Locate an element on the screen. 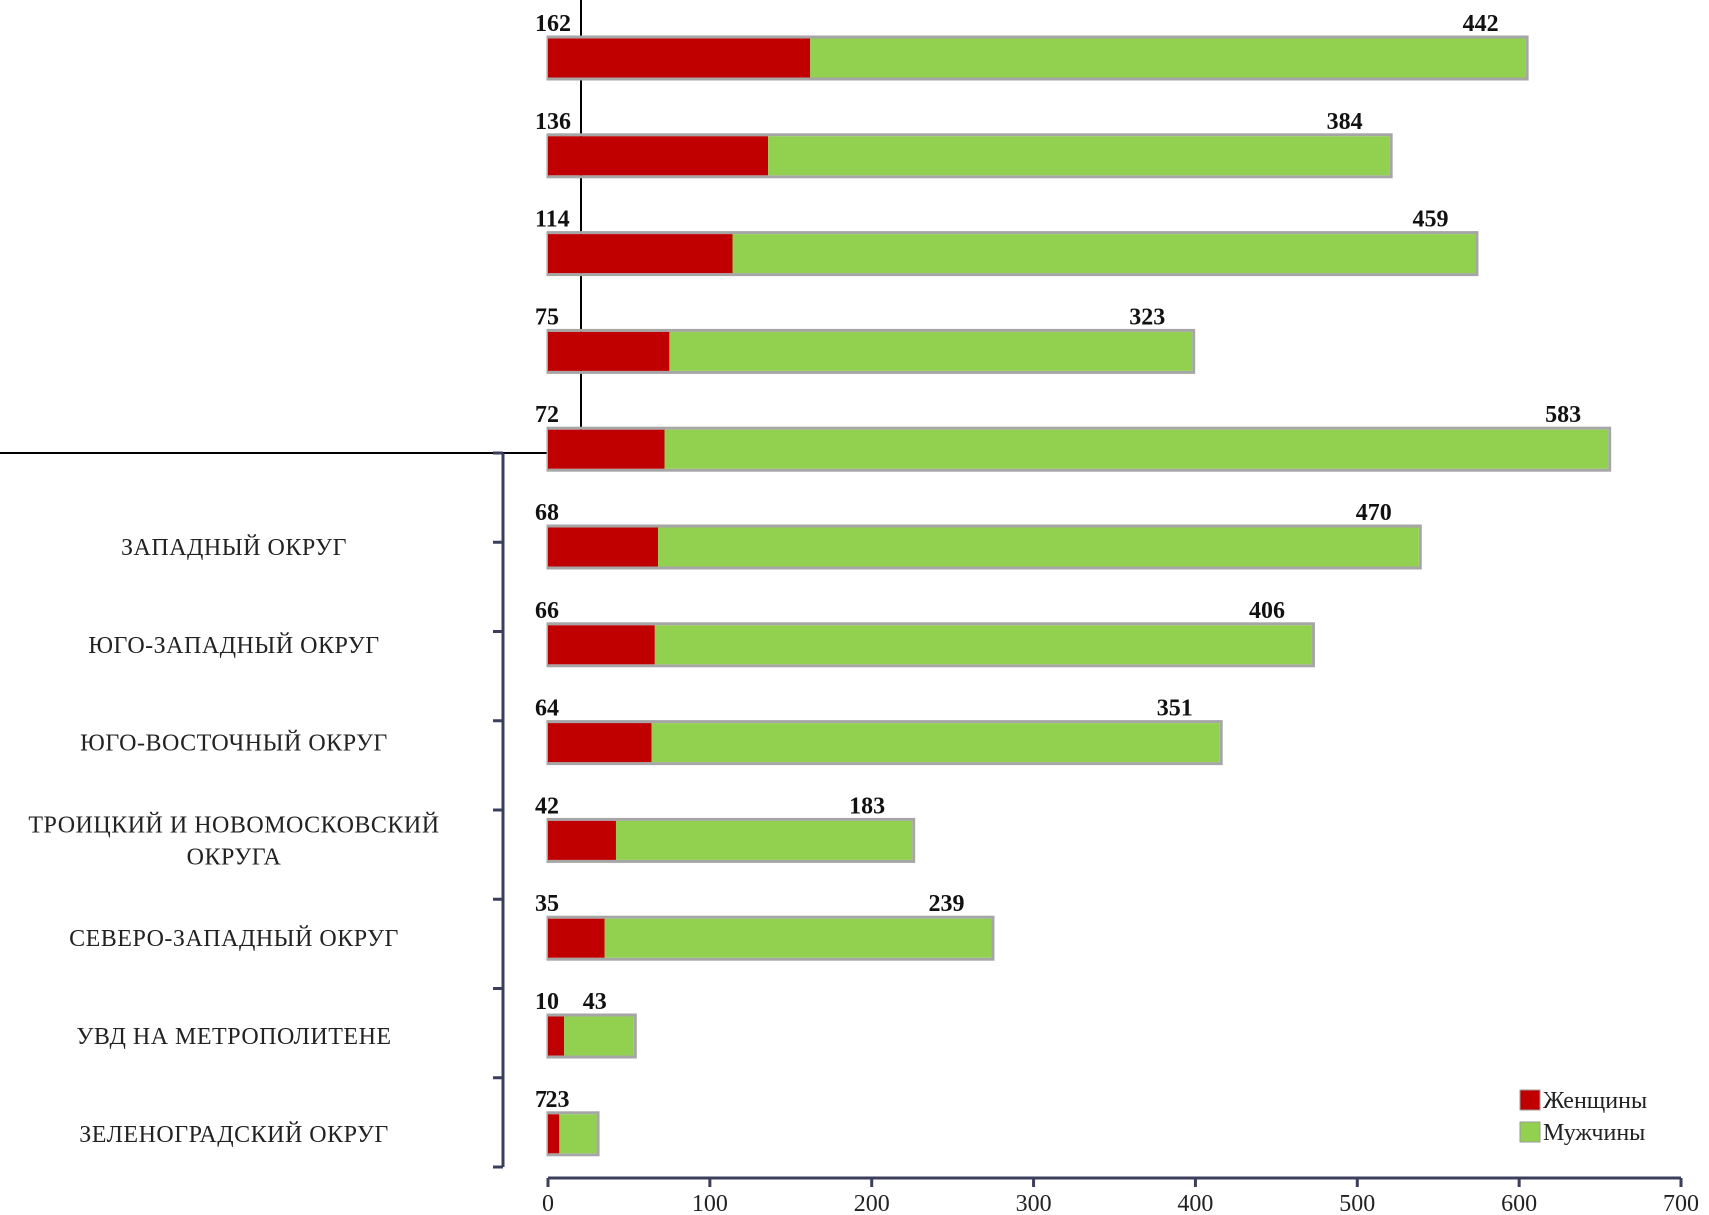 This screenshot has height=1215, width=1709. value-label-men: 239 is located at coordinates (946, 904).